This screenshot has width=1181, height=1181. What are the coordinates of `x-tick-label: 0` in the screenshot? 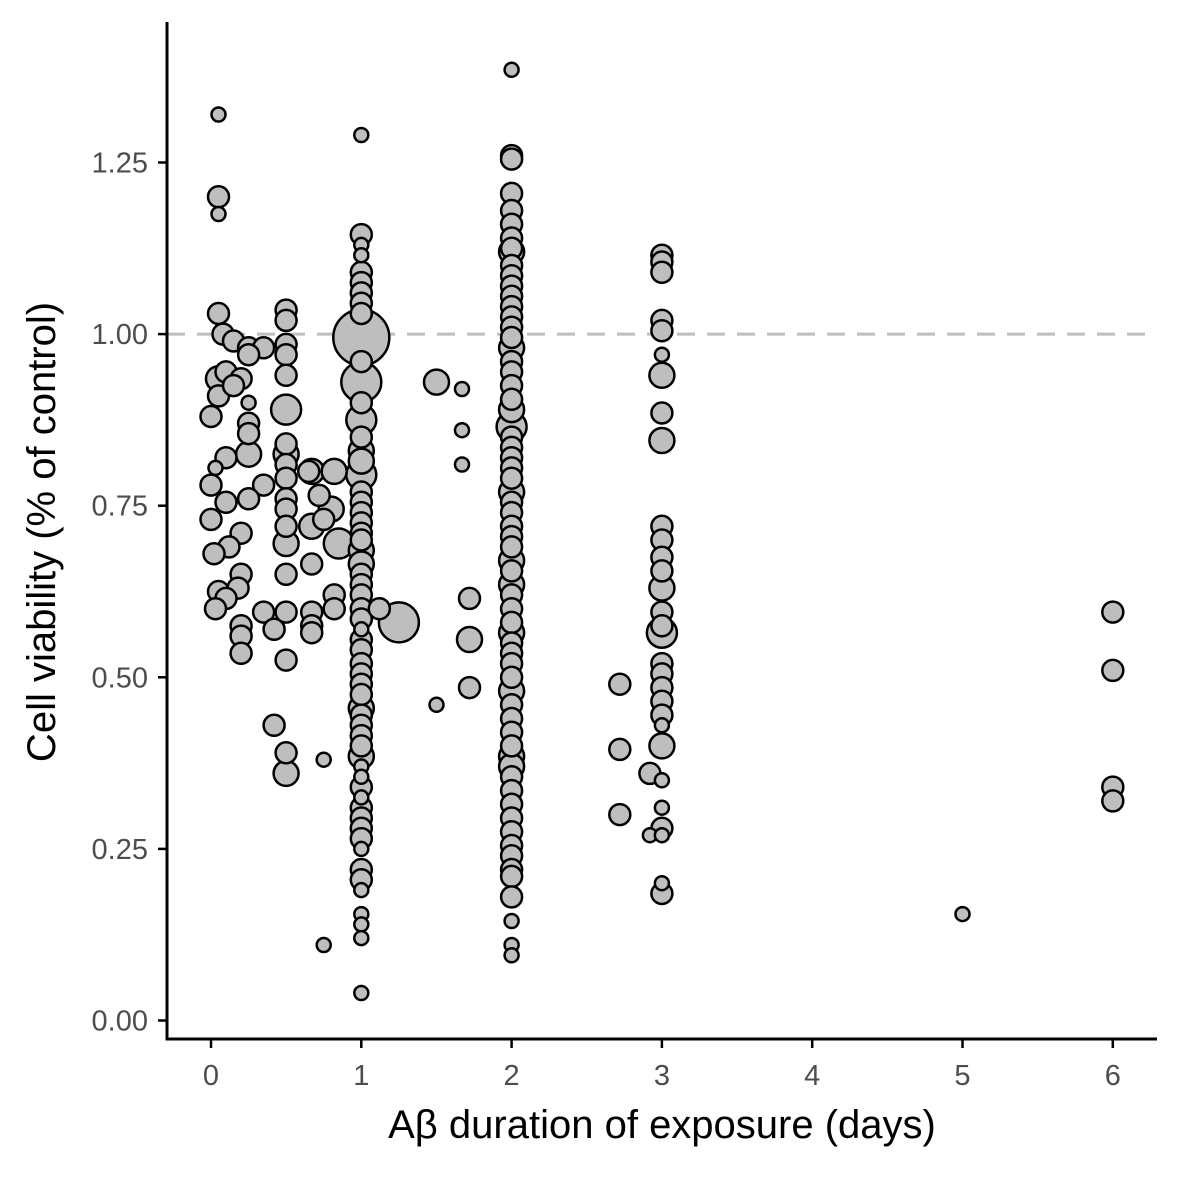 It's located at (211, 1076).